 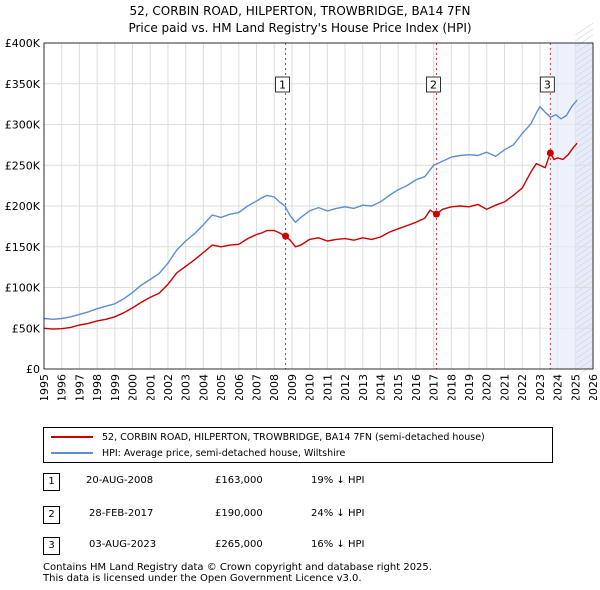 I want to click on x-tick-label: 2001, so click(x=150, y=387).